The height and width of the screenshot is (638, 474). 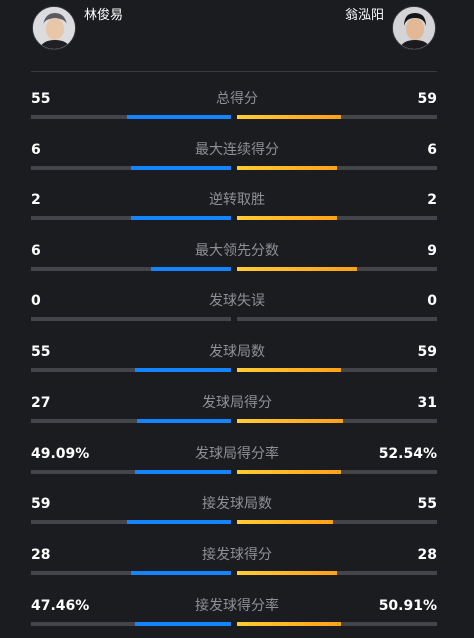 I want to click on right-player-photo, so click(x=414, y=28).